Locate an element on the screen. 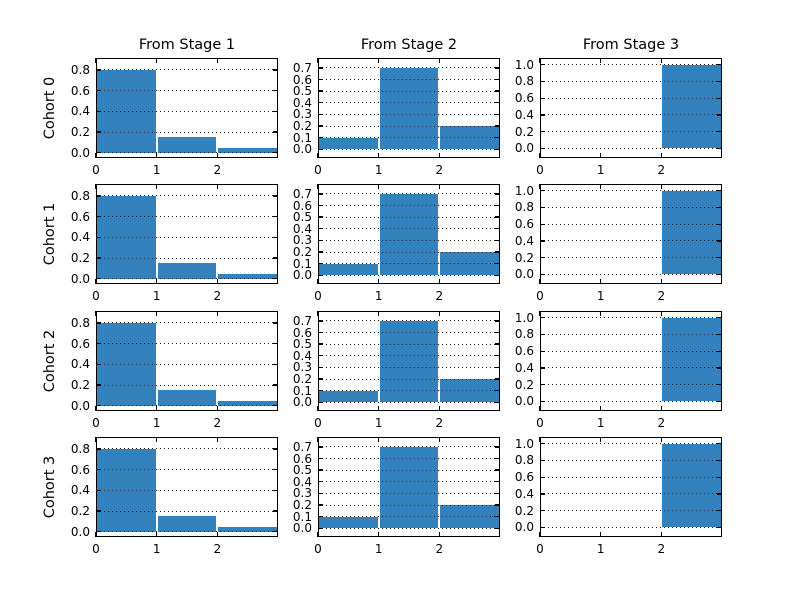  subplot-column-title: From Stage 1 is located at coordinates (187, 45).